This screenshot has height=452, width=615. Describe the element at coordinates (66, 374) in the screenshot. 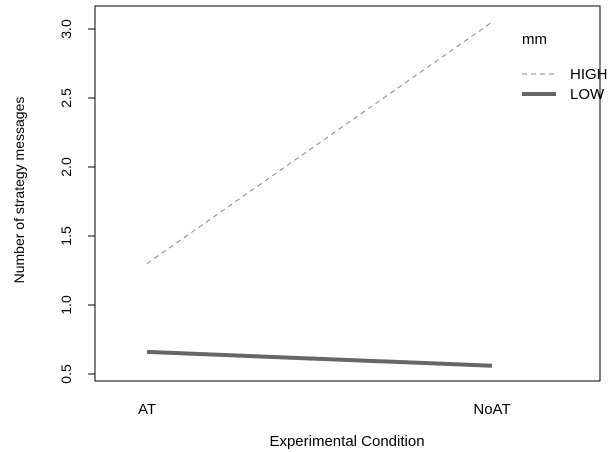

I see `y-tick-label: 0.5` at that location.